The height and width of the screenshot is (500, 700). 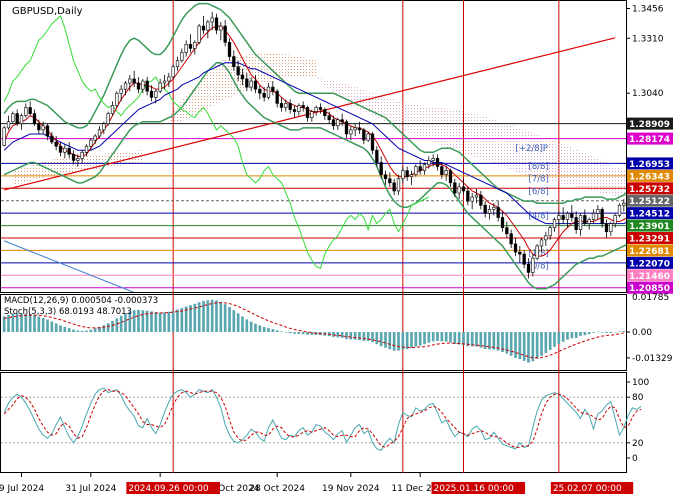 What do you see at coordinates (277, 489) in the screenshot?
I see `x-label-3: 28 Oct 2024` at bounding box center [277, 489].